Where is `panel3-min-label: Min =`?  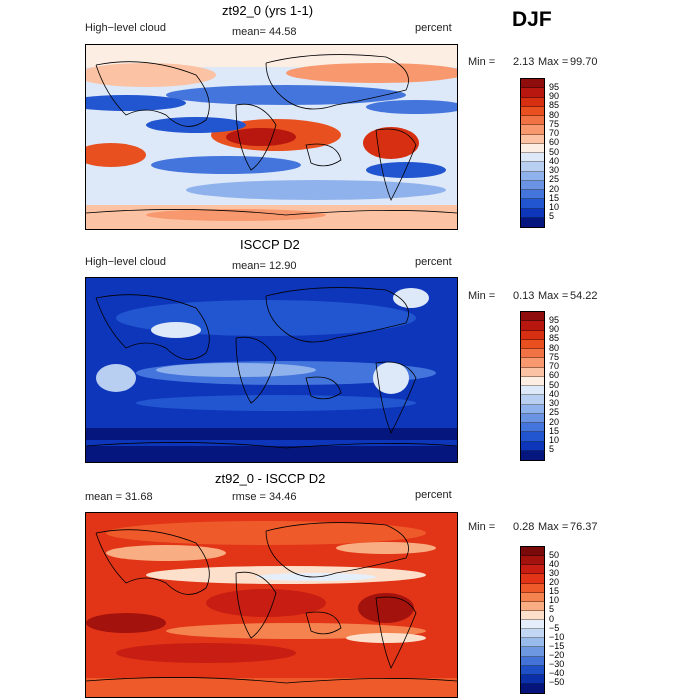 panel3-min-label: Min = is located at coordinates (482, 527).